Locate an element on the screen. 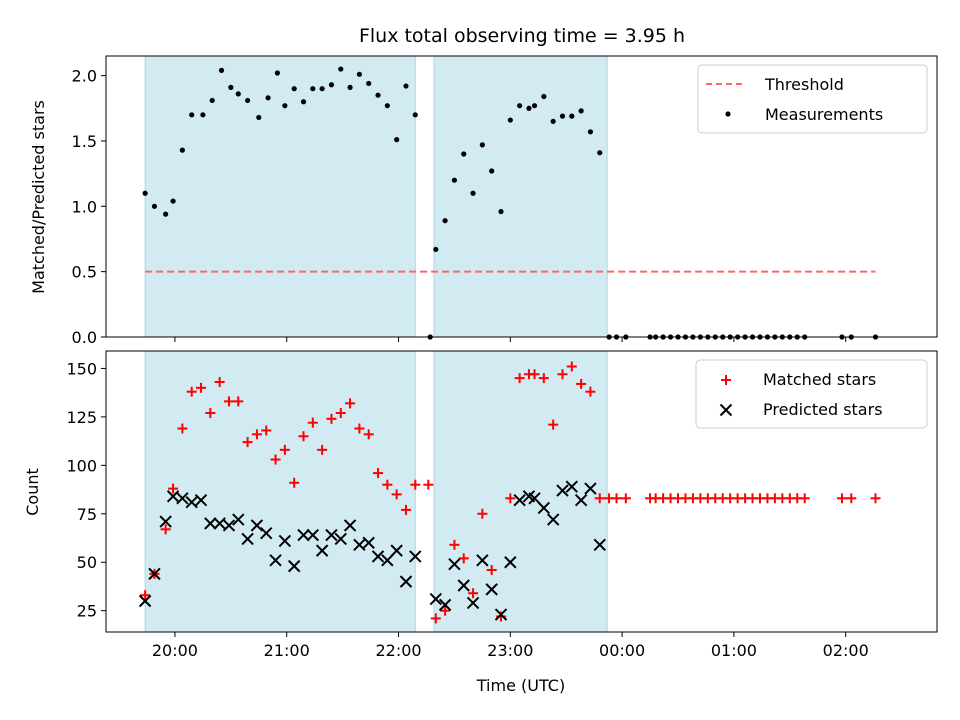 The width and height of the screenshot is (960, 720). bottom-y-axis: 25 50 75 100 125 150 is located at coordinates (86, 490).